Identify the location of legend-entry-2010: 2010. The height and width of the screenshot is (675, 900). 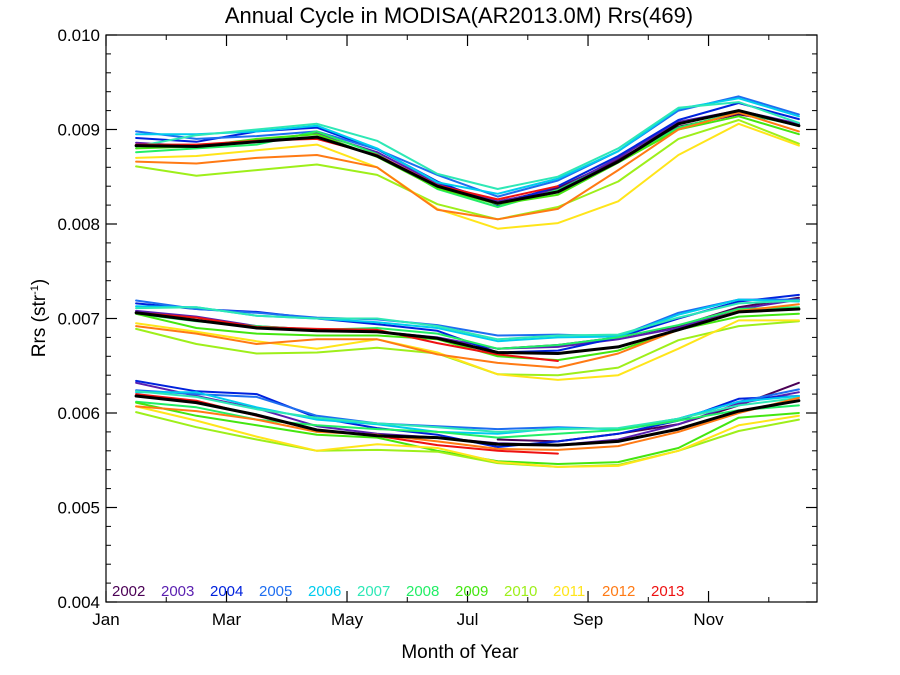
(520, 591).